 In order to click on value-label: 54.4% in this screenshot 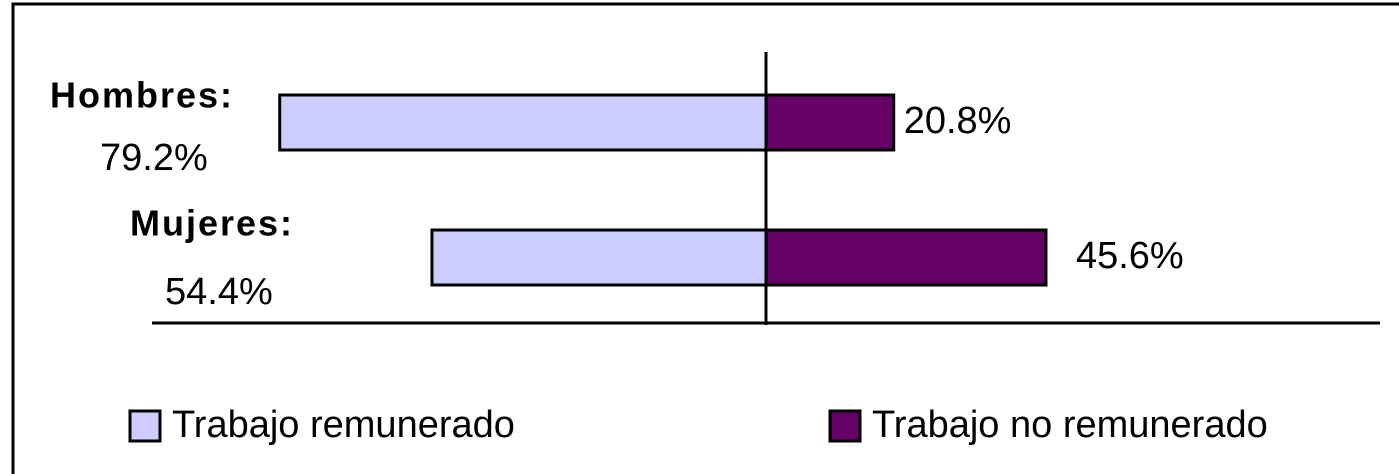, I will do `click(219, 292)`.